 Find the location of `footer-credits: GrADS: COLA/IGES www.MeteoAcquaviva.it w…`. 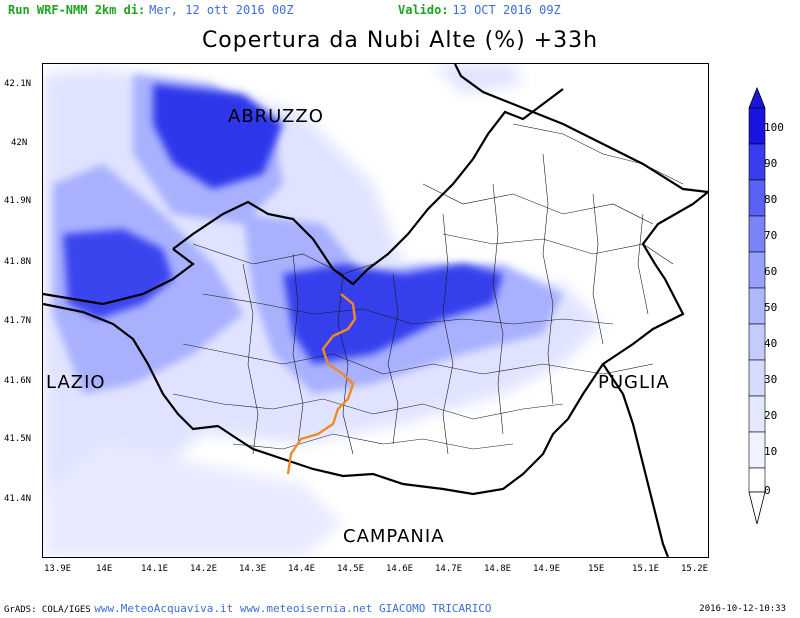

footer-credits: GrADS: COLA/IGES www.MeteoAcquaviva.it w… is located at coordinates (248, 608).